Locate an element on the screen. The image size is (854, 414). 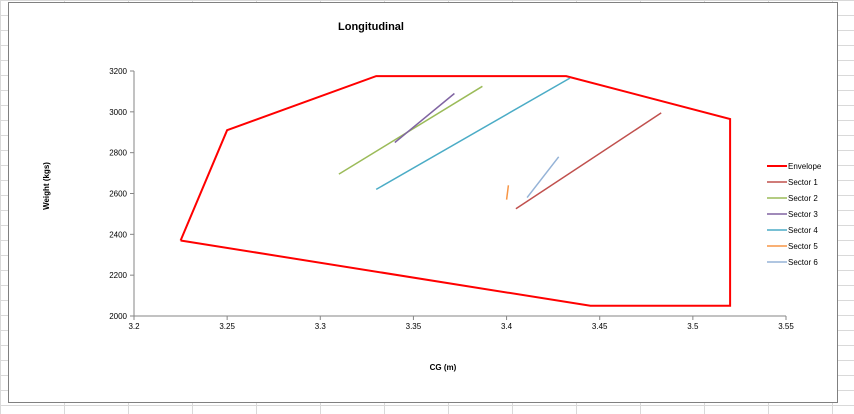
legend-label-envelope: Envelope is located at coordinates (805, 166).